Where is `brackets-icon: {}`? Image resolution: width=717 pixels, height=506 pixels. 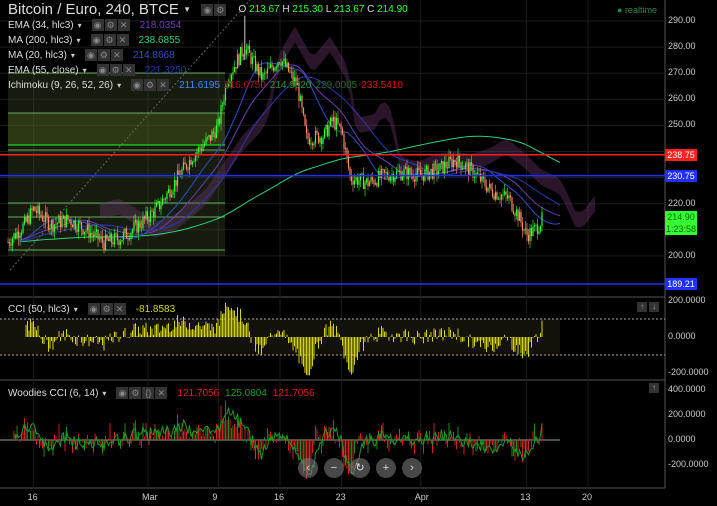 brackets-icon: {} is located at coordinates (148, 393).